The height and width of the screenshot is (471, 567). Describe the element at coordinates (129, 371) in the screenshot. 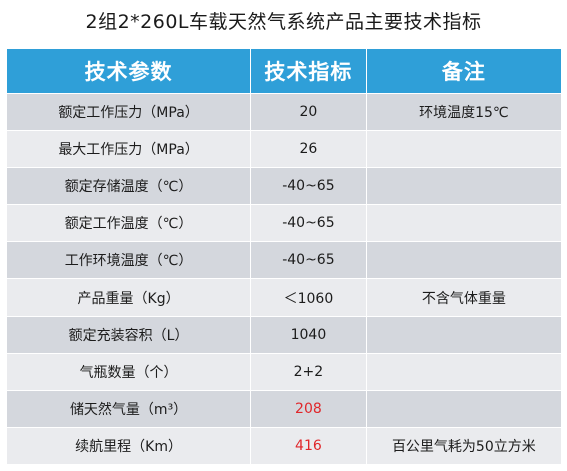

I see `param-cell: 气瓶数量（个）` at that location.